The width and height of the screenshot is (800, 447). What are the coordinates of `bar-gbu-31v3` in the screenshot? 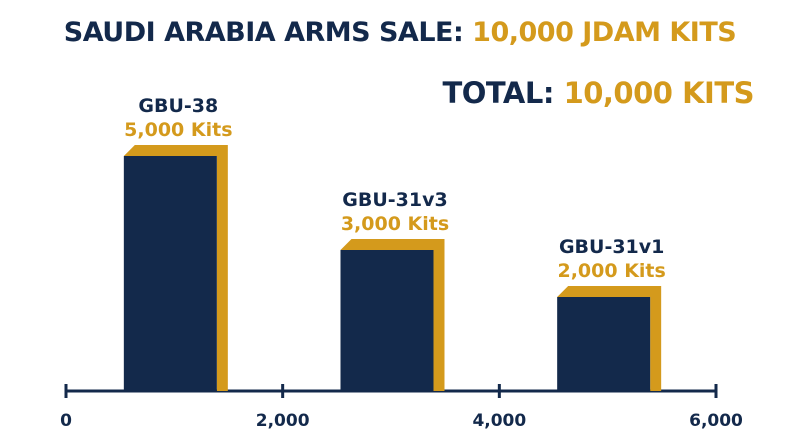 It's located at (392, 315).